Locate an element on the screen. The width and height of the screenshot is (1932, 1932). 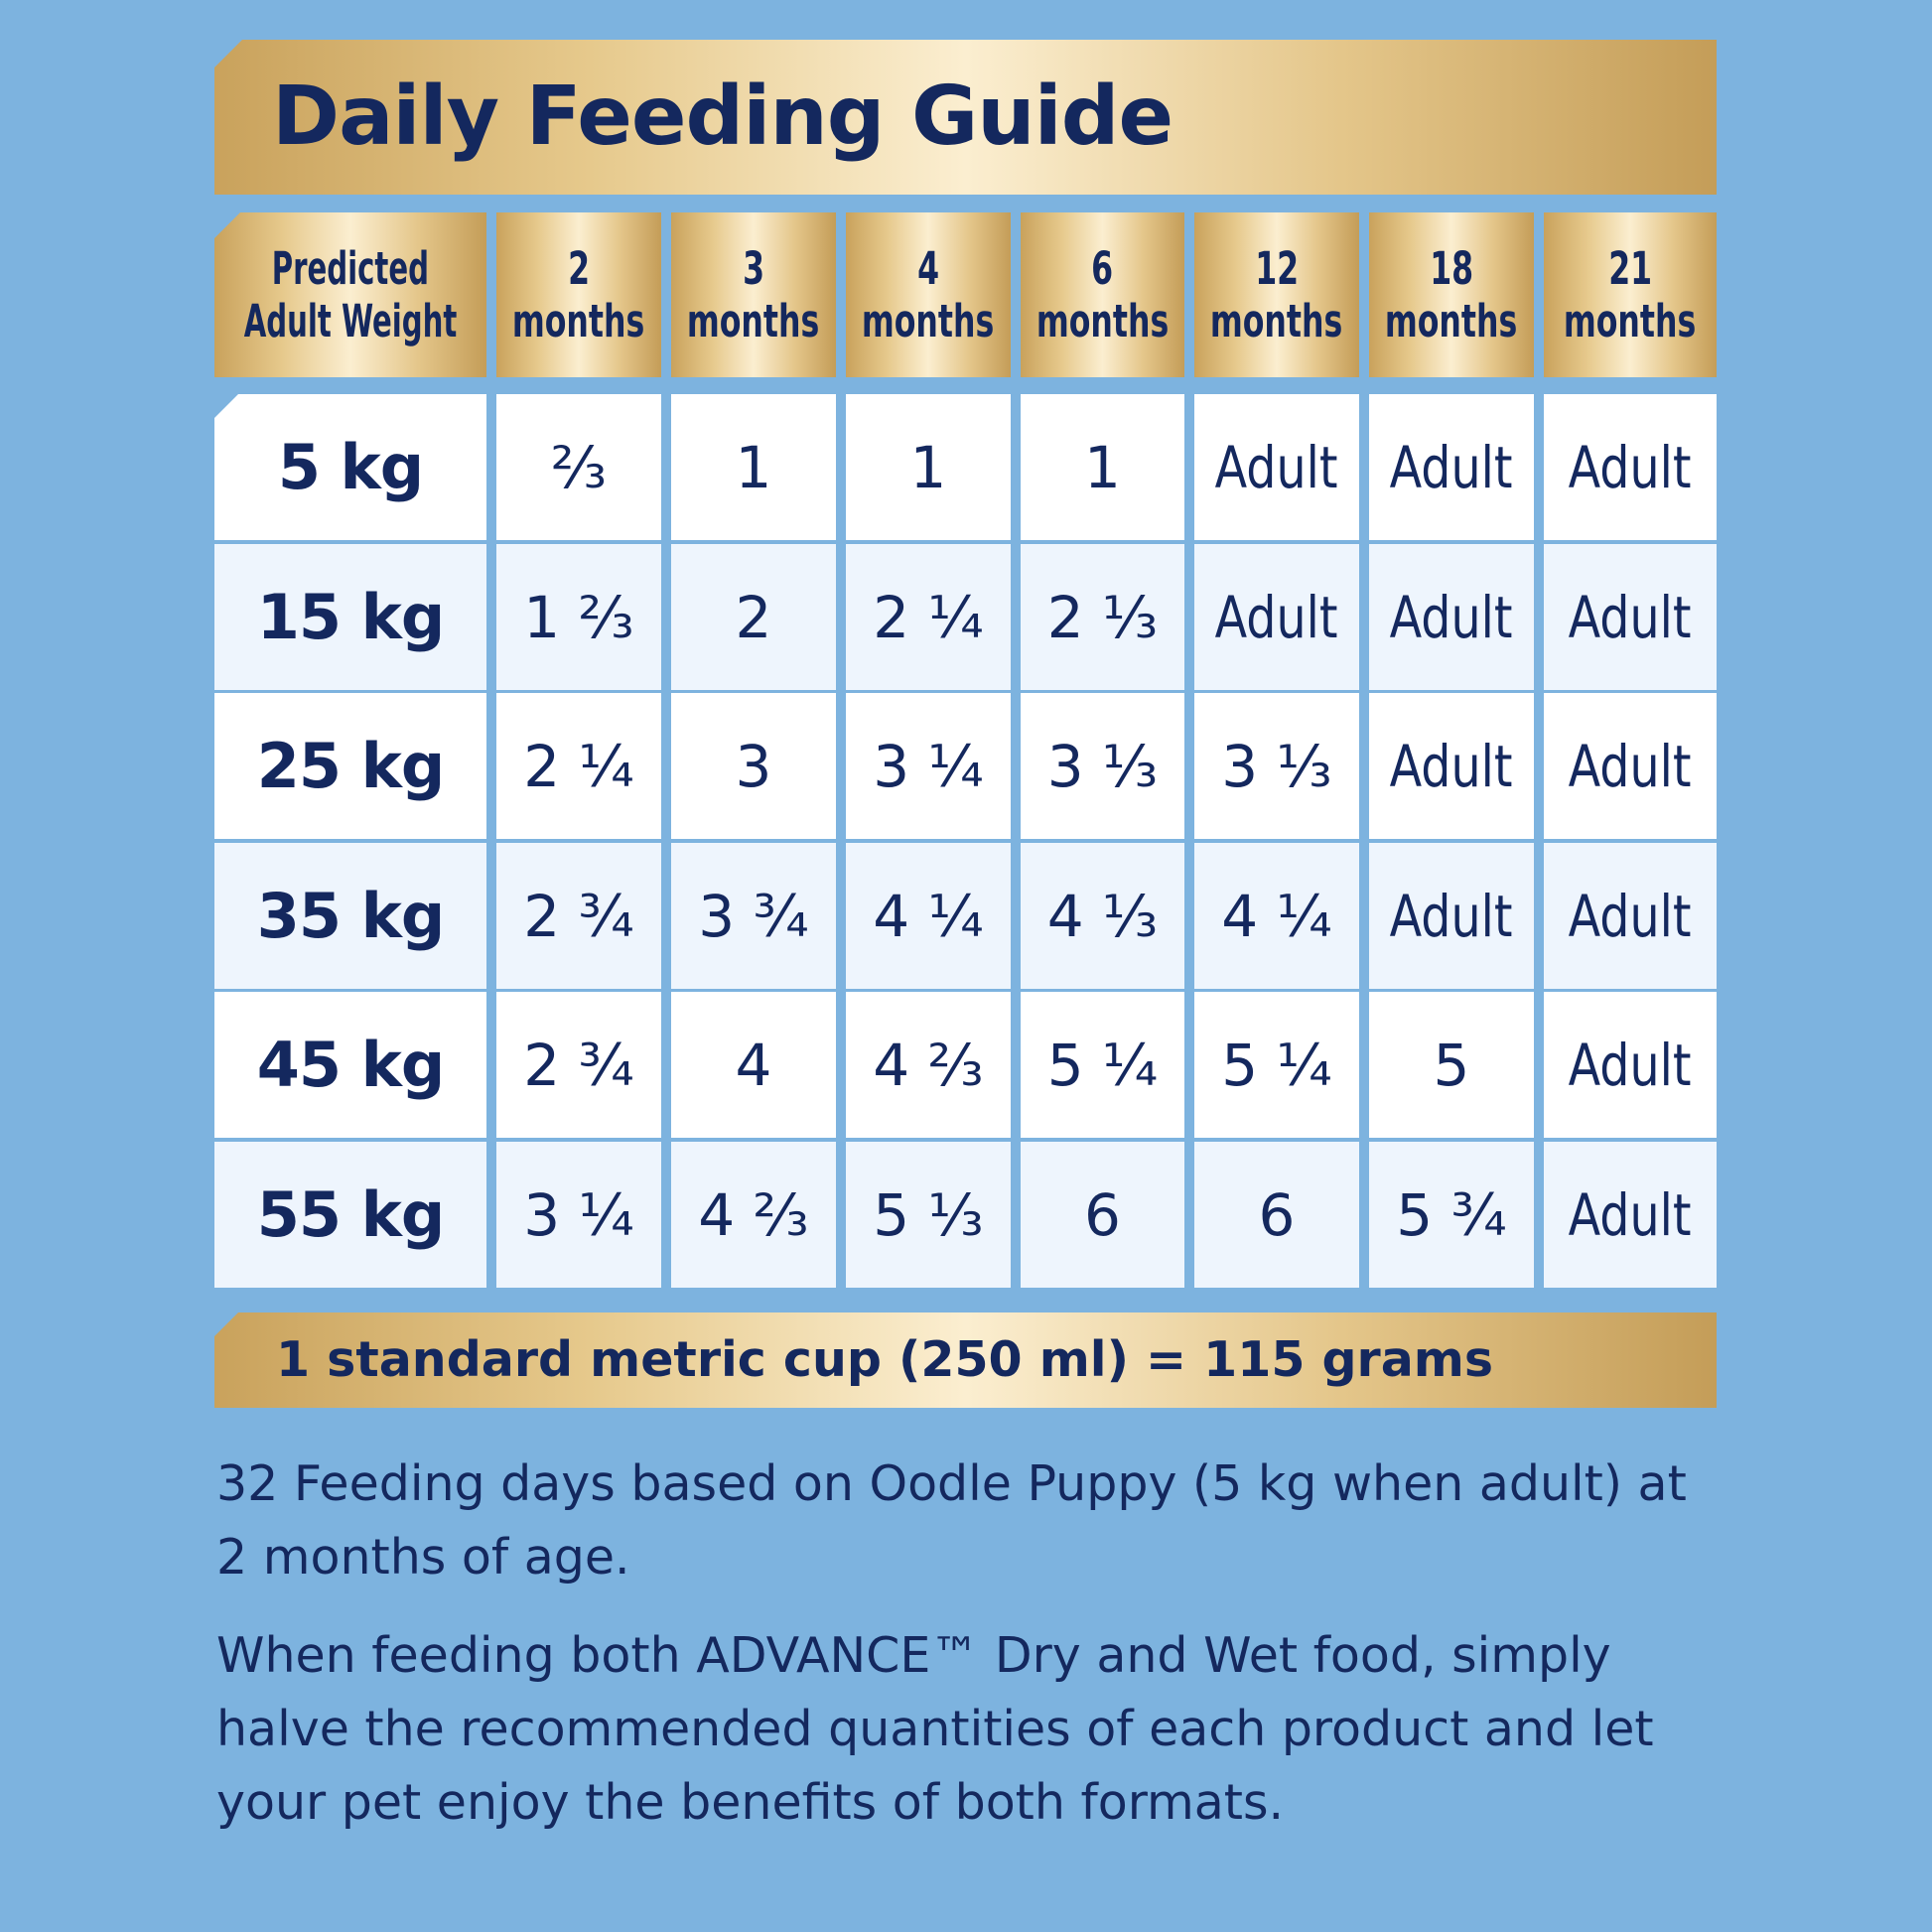
cup-amount-value: 4 ⅔ is located at coordinates (929, 1065).